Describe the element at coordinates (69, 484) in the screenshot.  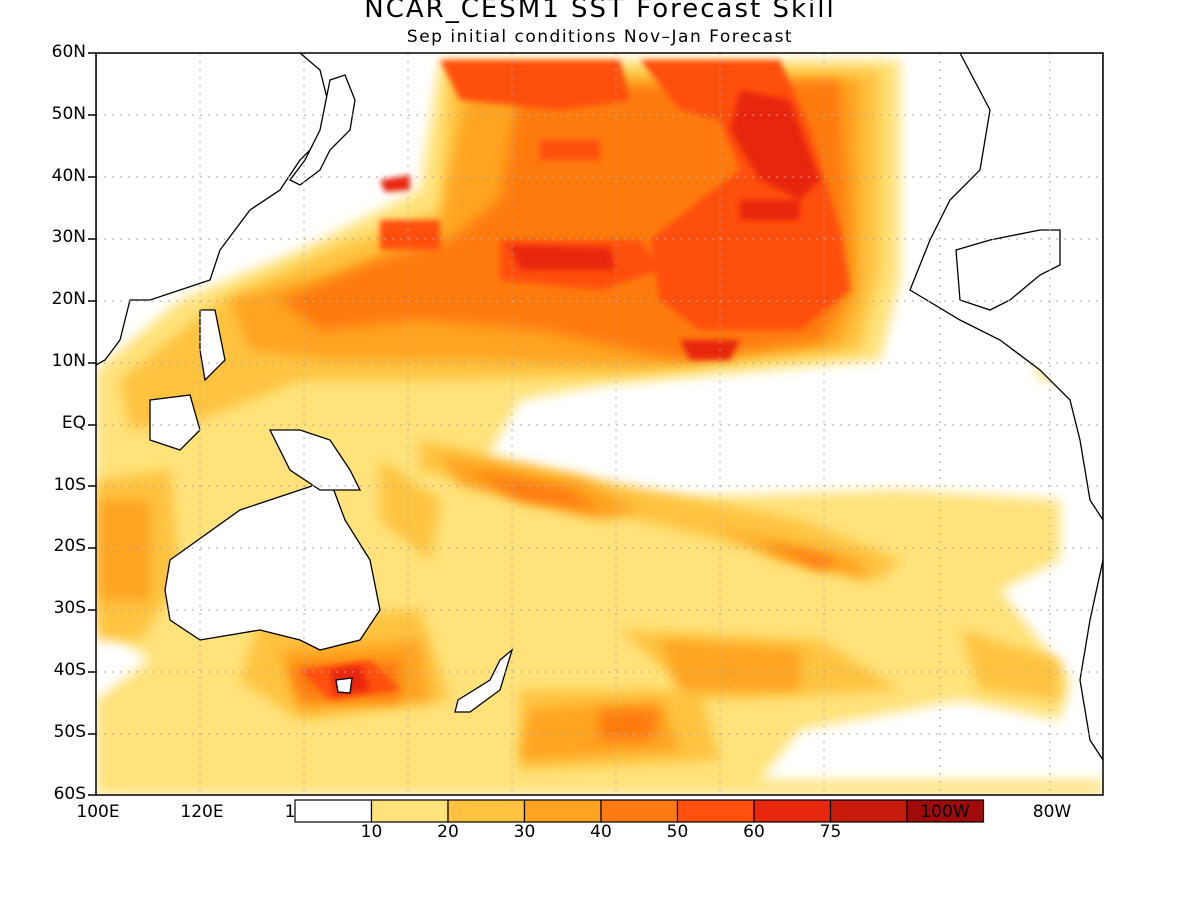
I see `lat-label: 10S` at that location.